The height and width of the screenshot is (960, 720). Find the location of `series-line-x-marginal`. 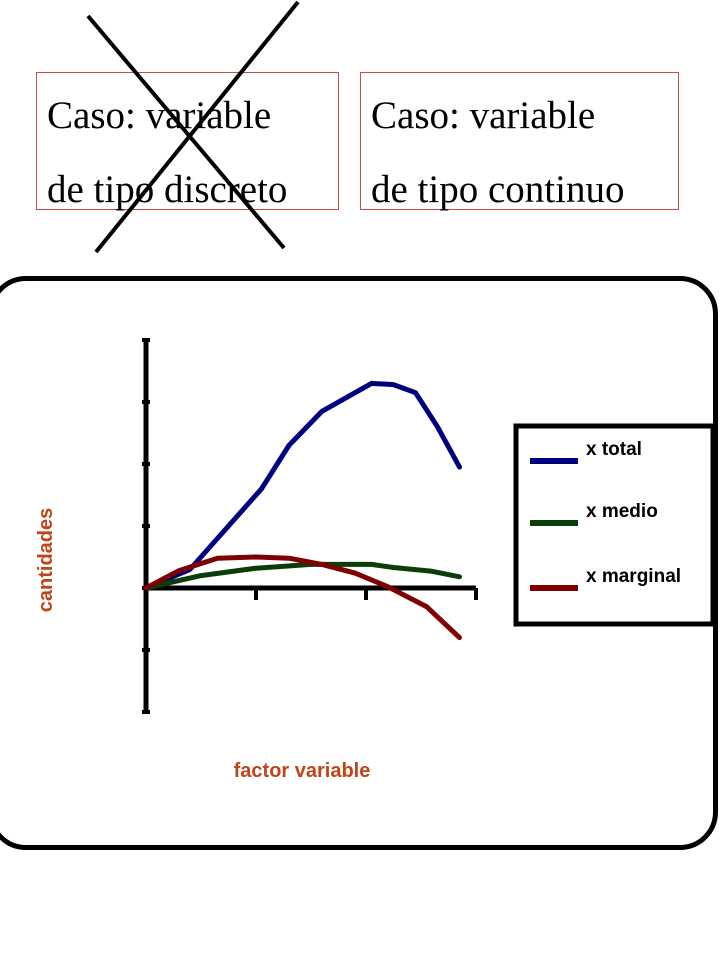

series-line-x-marginal is located at coordinates (302, 597).